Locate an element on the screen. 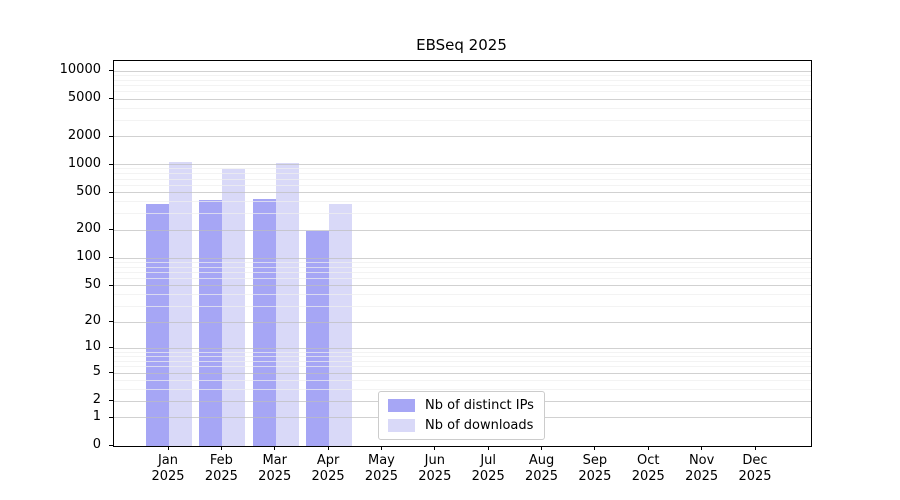 This screenshot has width=900, height=500. bar-nb-of-downloads-apr is located at coordinates (341, 324).